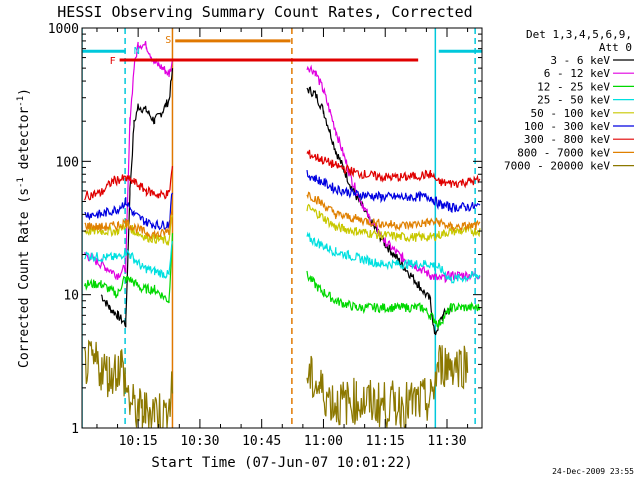  I want to click on y-axis-label-part-5: ), so click(24, 92).